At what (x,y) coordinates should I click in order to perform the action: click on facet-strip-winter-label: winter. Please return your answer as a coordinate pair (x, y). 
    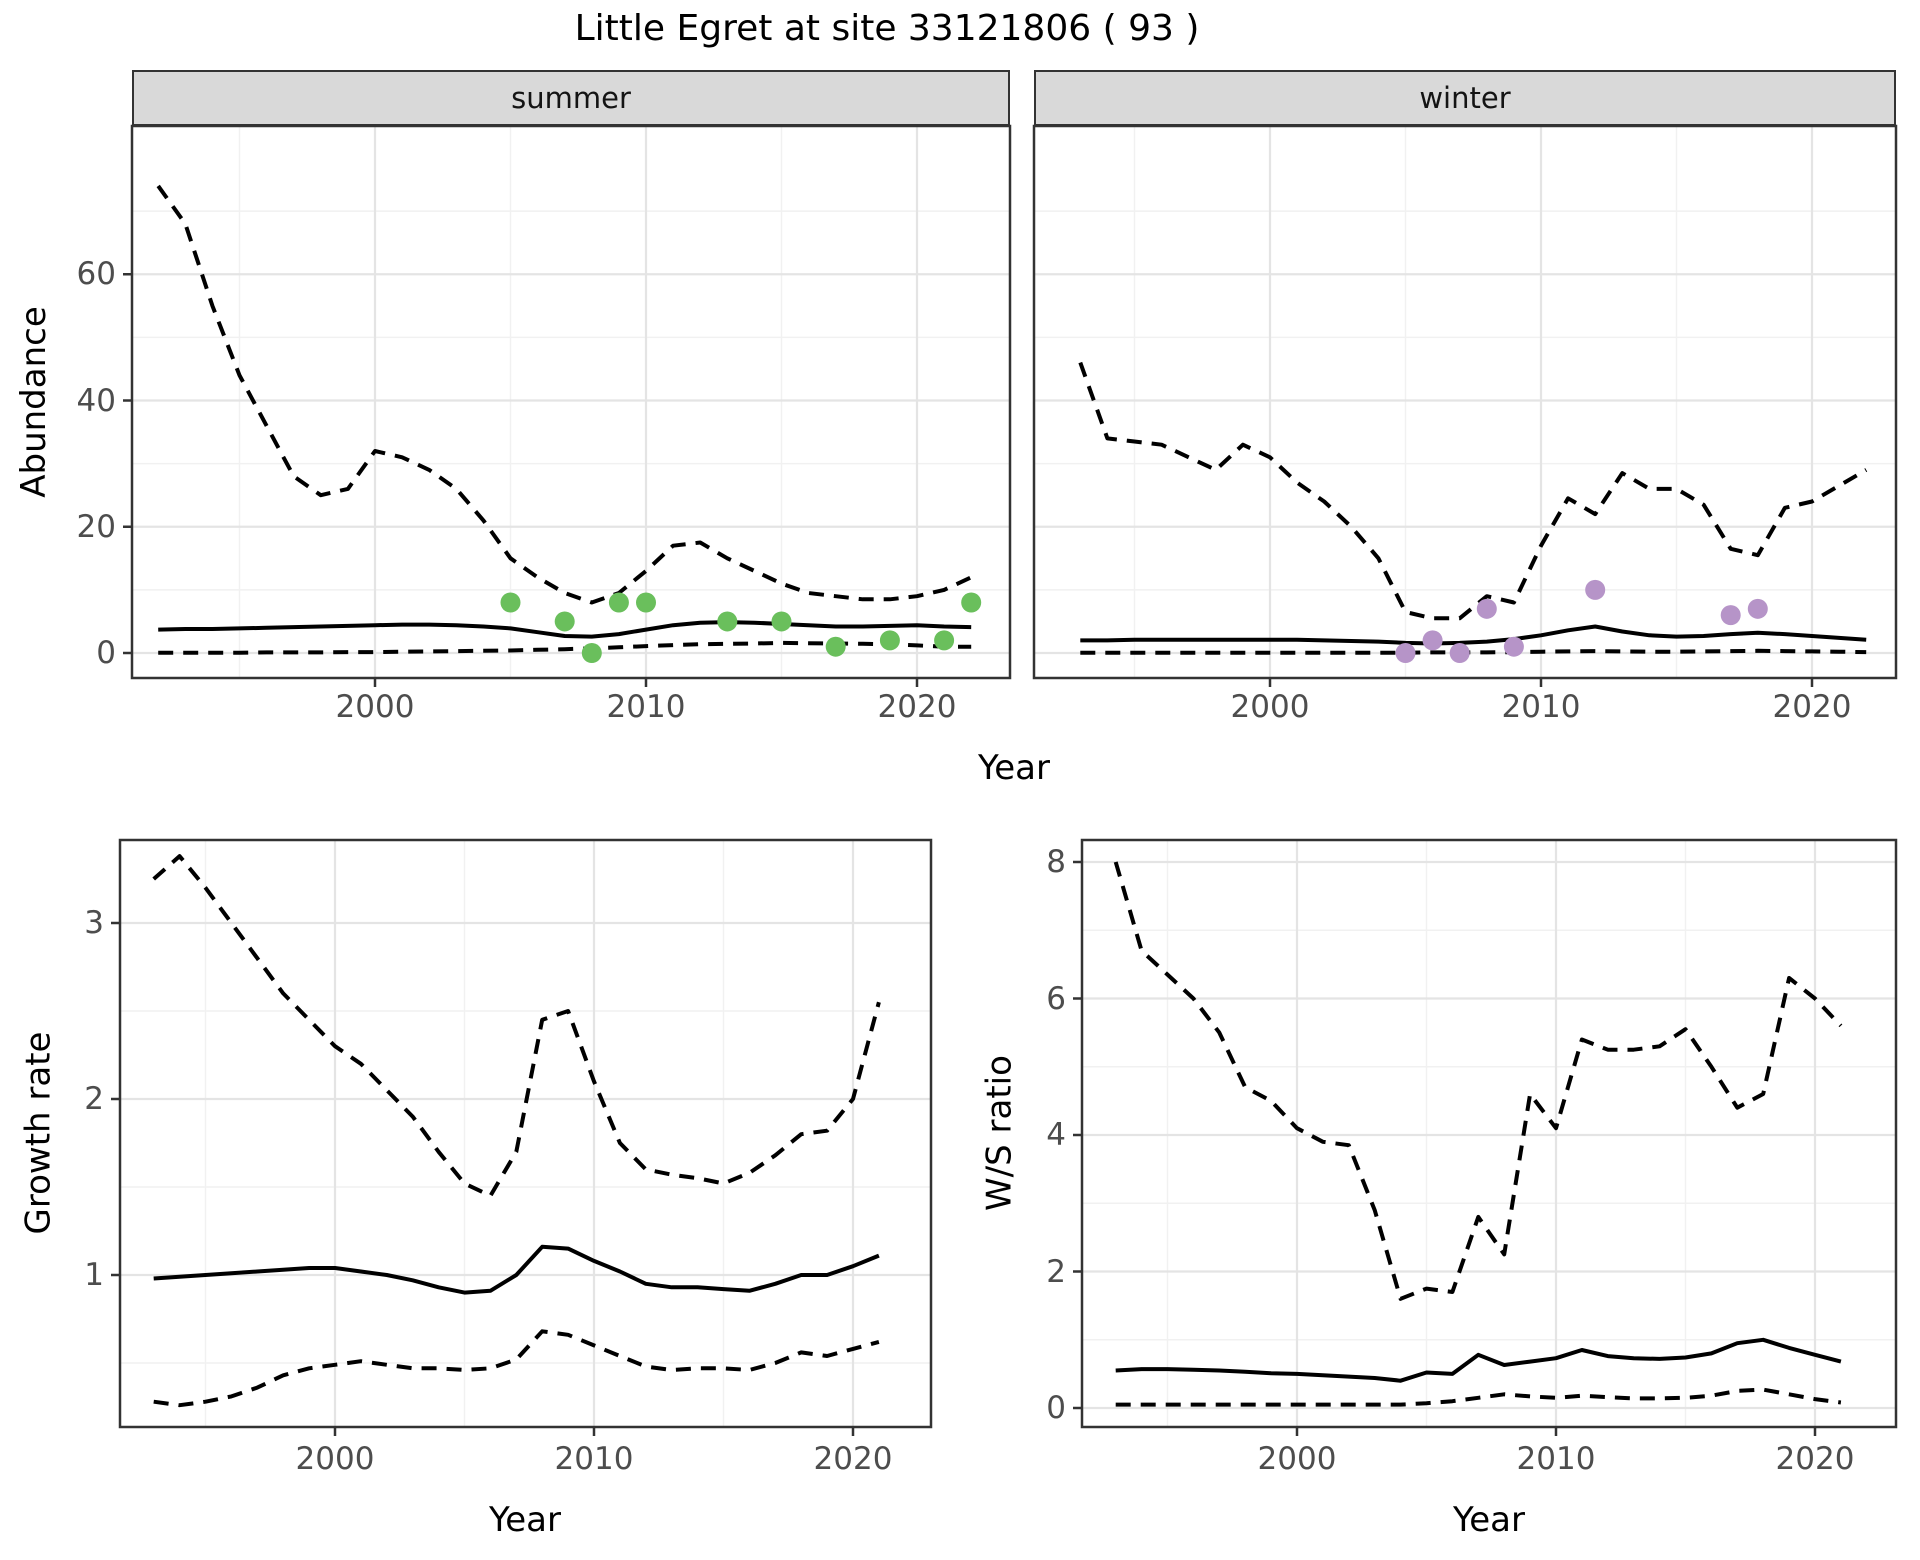
    Looking at the image, I should click on (1465, 98).